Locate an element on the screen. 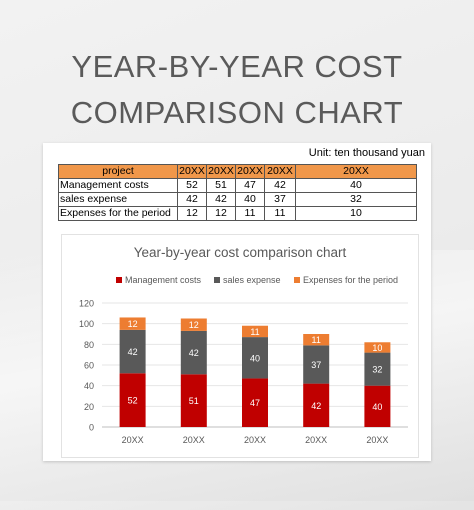  y-axis: 0 20 40 60 80 100 120 is located at coordinates (86, 366).